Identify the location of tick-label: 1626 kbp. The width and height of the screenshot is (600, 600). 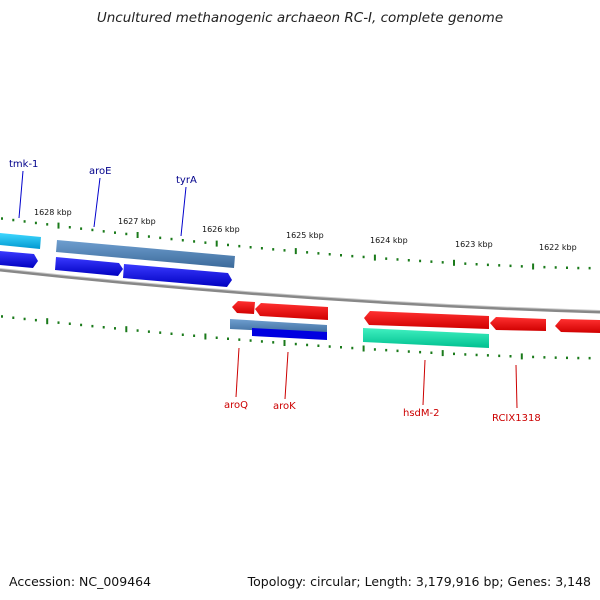
(221, 229).